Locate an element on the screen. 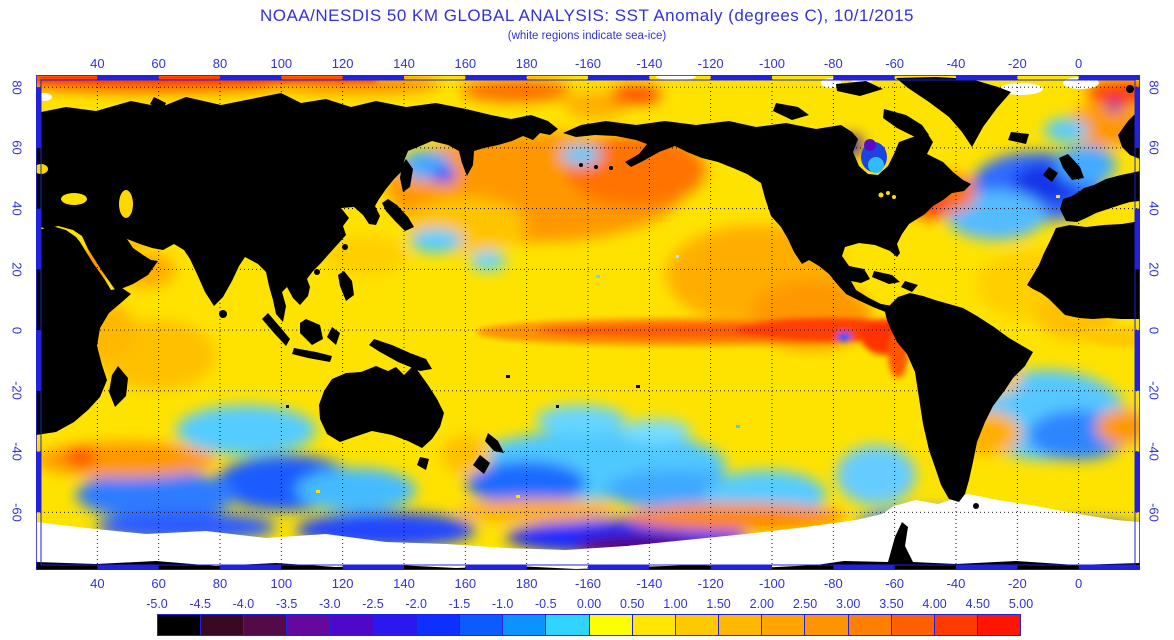  black-sea is located at coordinates (74, 199).